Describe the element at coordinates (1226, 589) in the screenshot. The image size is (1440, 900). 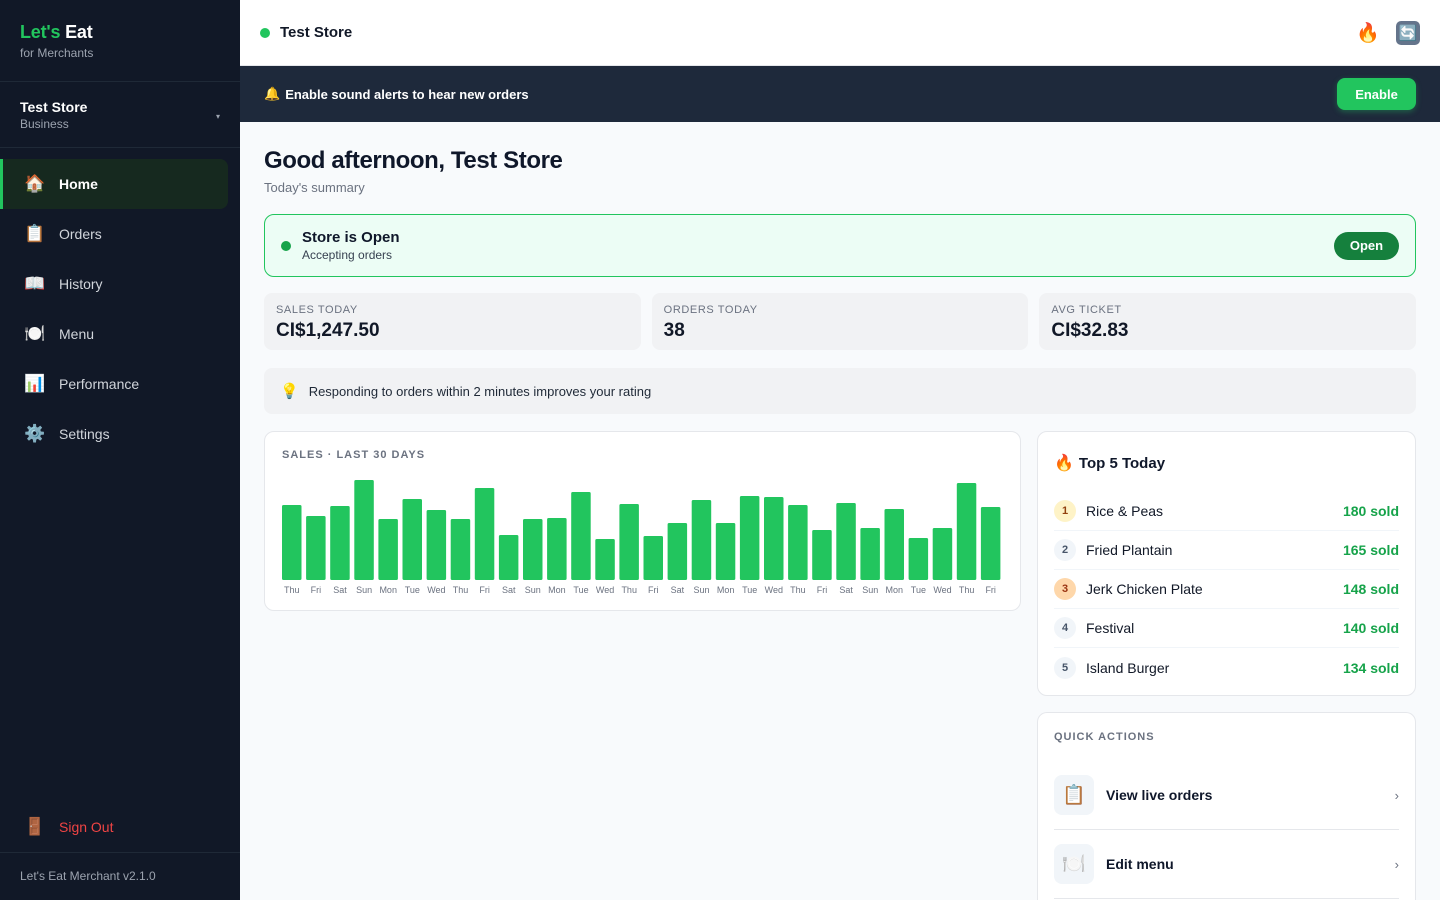
I see `top-item-row: 3 Jerk Chicken Plate 148 sold` at that location.